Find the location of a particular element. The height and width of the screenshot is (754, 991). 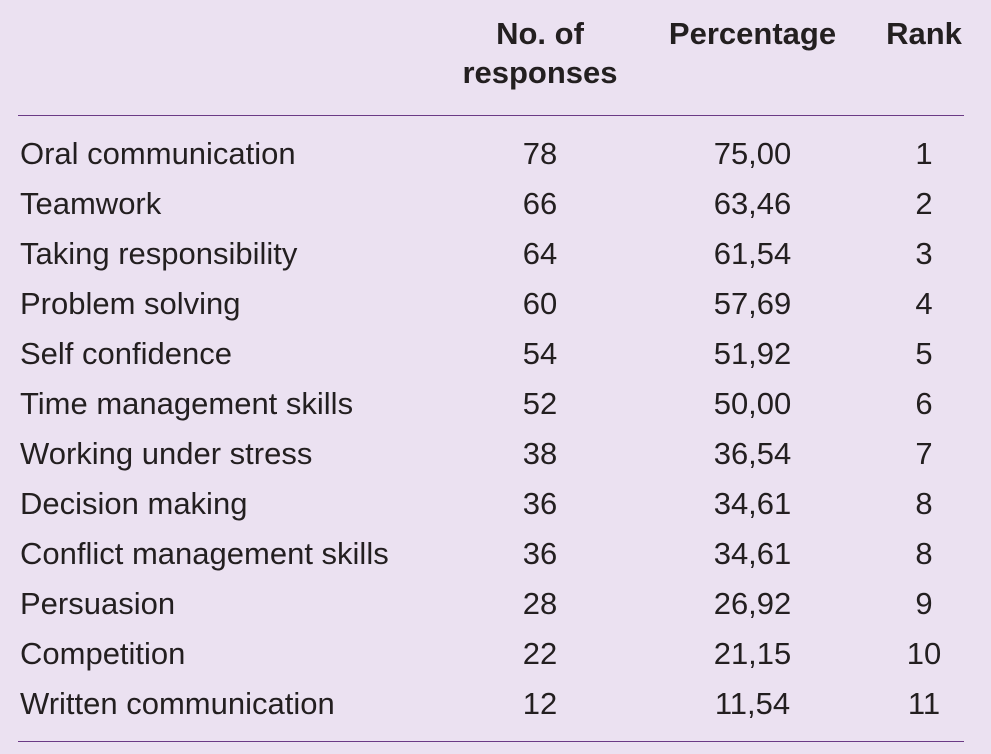

skill-cell: Self confidence is located at coordinates (126, 353).